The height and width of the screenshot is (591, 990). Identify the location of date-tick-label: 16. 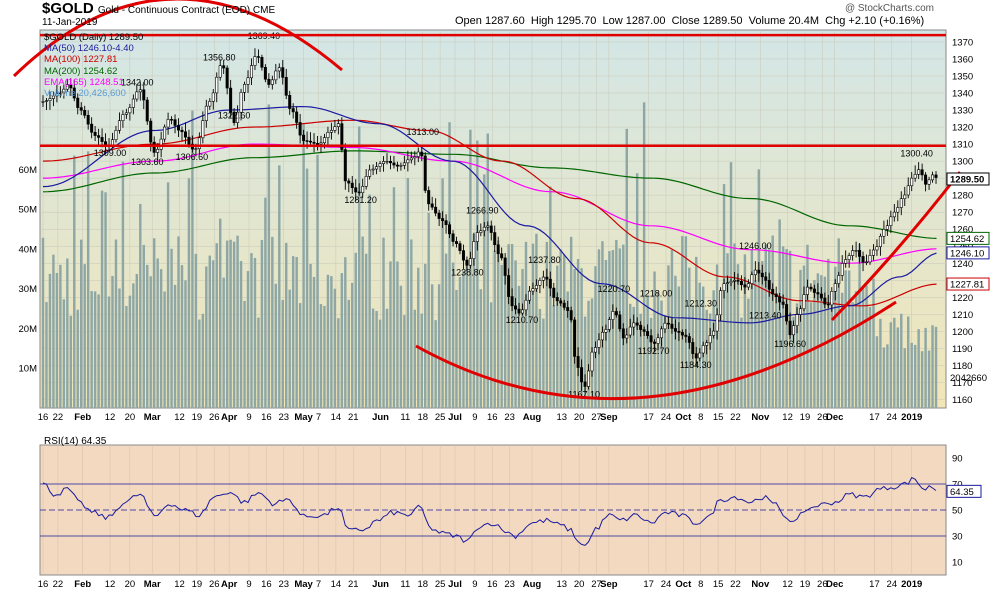
(266, 417).